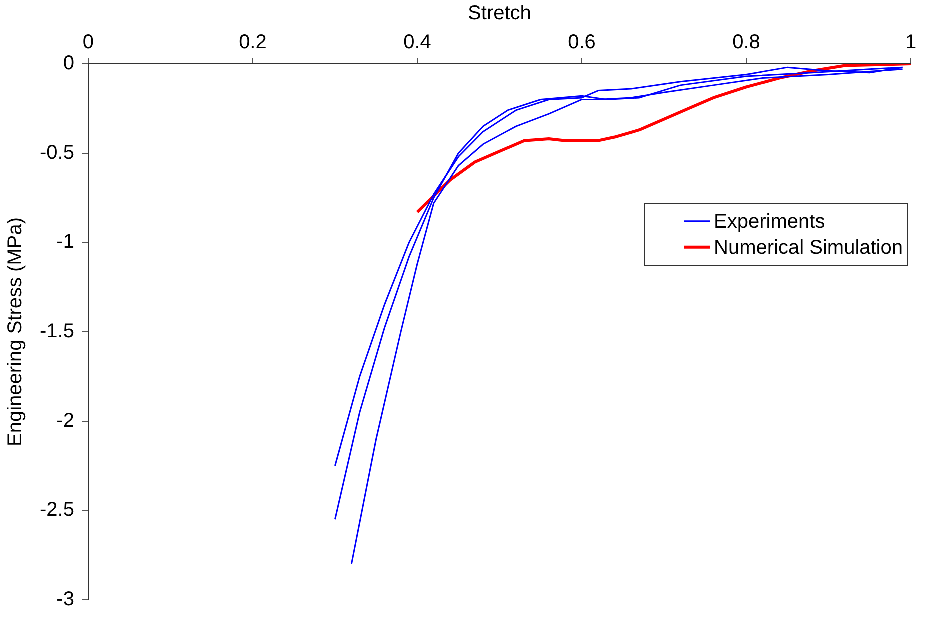 This screenshot has height=620, width=925. Describe the element at coordinates (65, 599) in the screenshot. I see `y-tick-label: -3` at that location.